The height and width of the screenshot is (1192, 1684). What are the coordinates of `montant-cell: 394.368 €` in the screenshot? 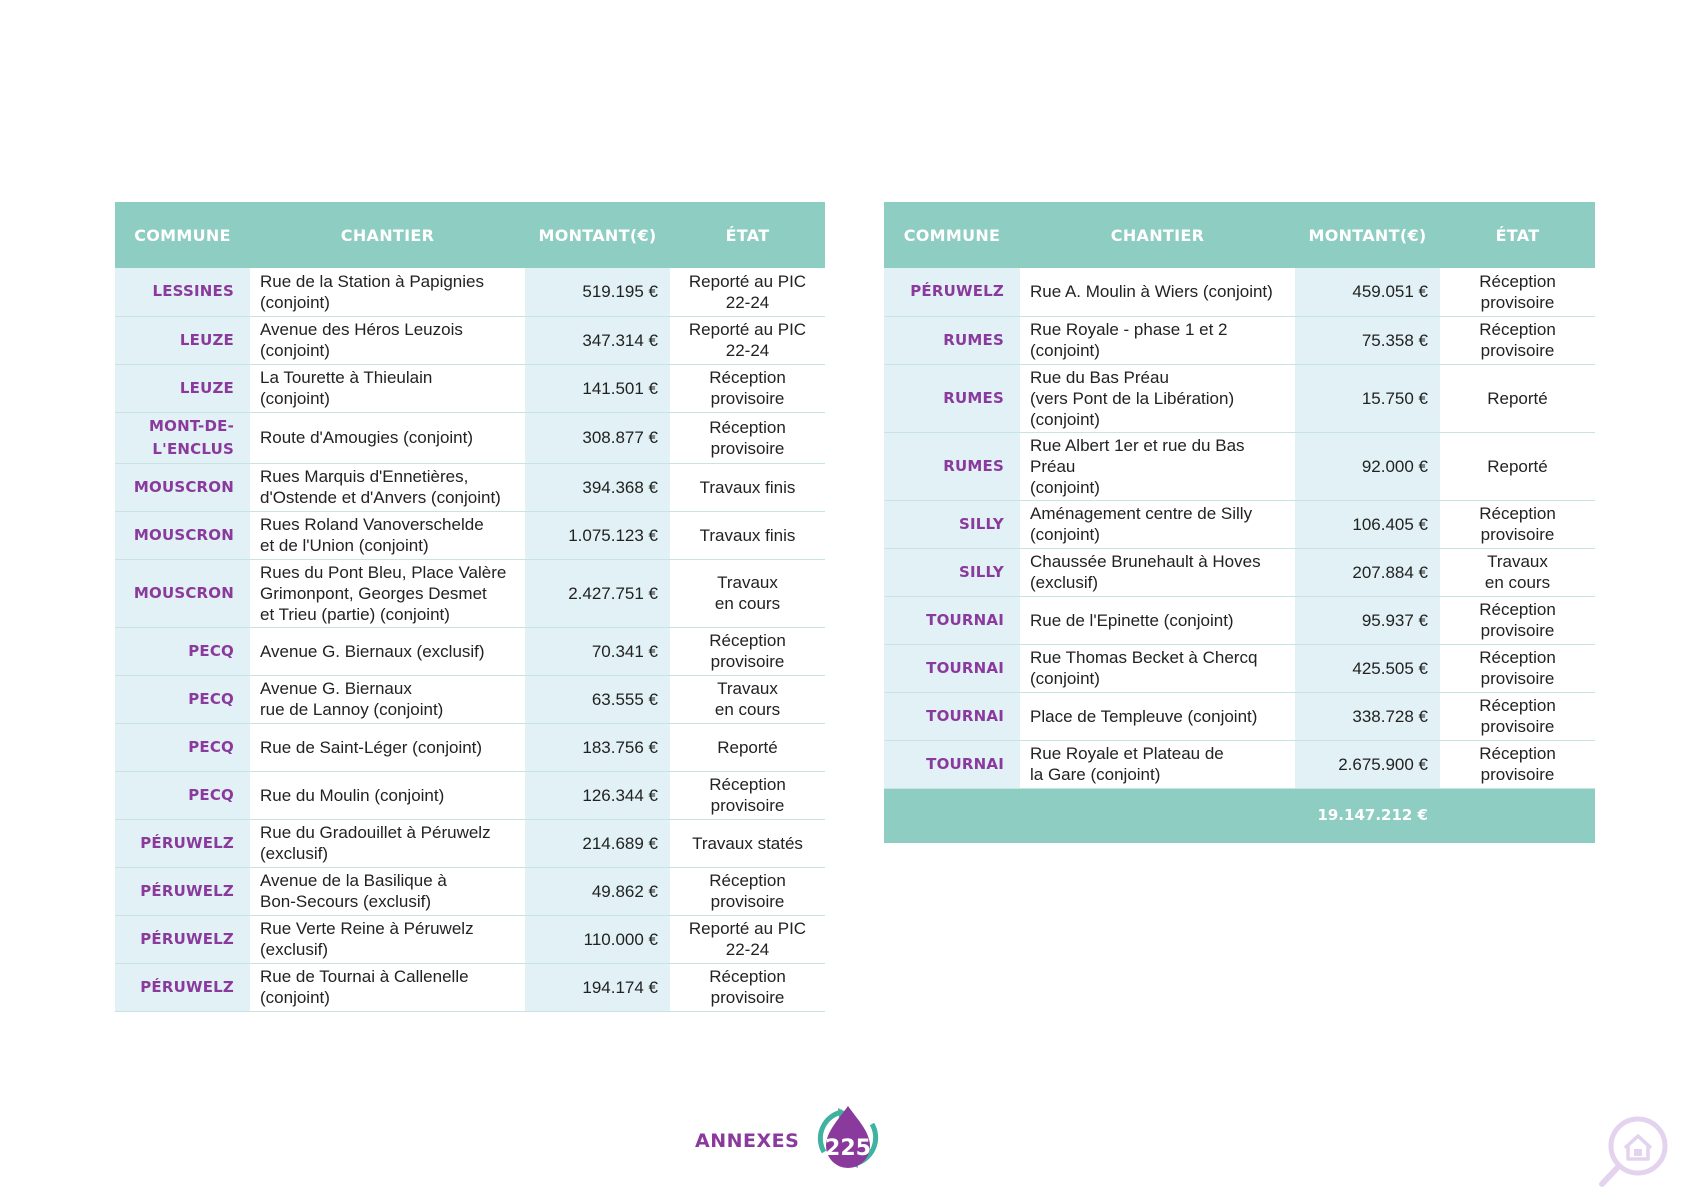 It's located at (597, 487).